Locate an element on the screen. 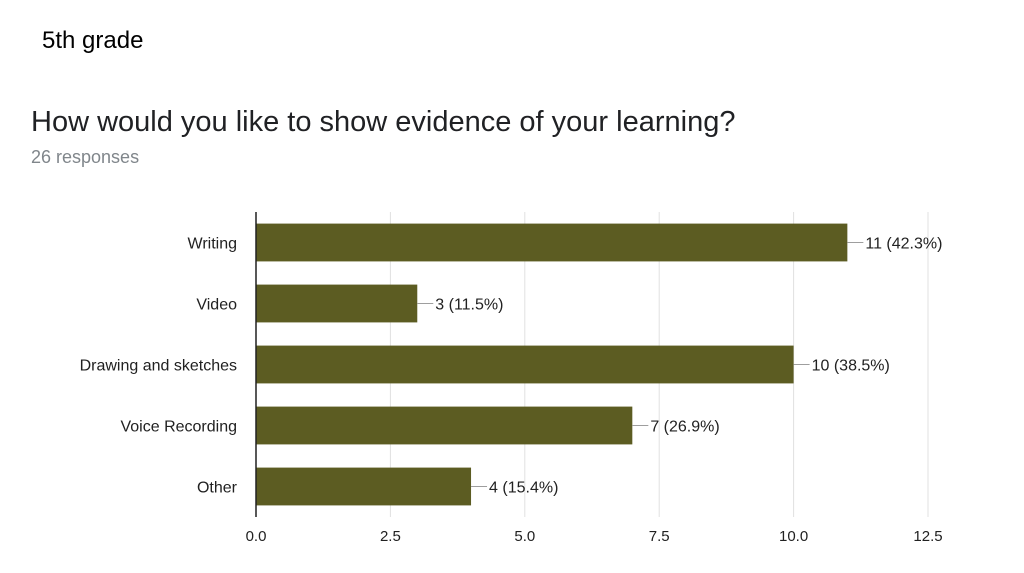  x-tick-label: 7.5 is located at coordinates (659, 536).